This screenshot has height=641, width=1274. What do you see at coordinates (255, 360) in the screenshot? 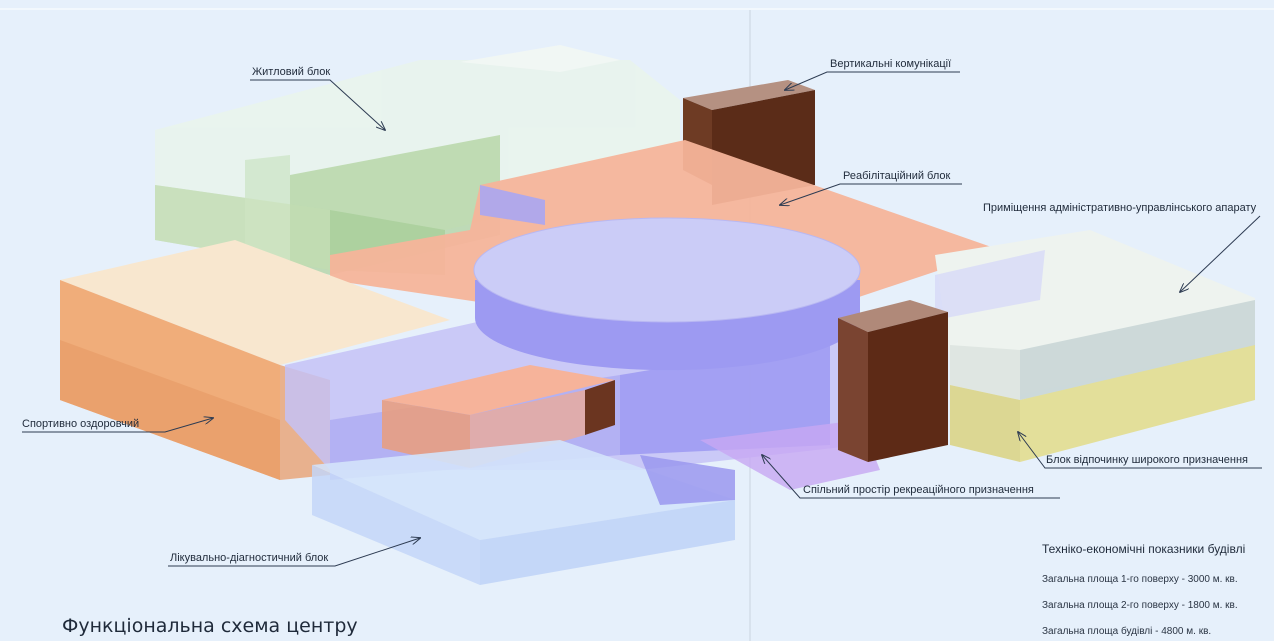
I see `sport-block` at bounding box center [255, 360].